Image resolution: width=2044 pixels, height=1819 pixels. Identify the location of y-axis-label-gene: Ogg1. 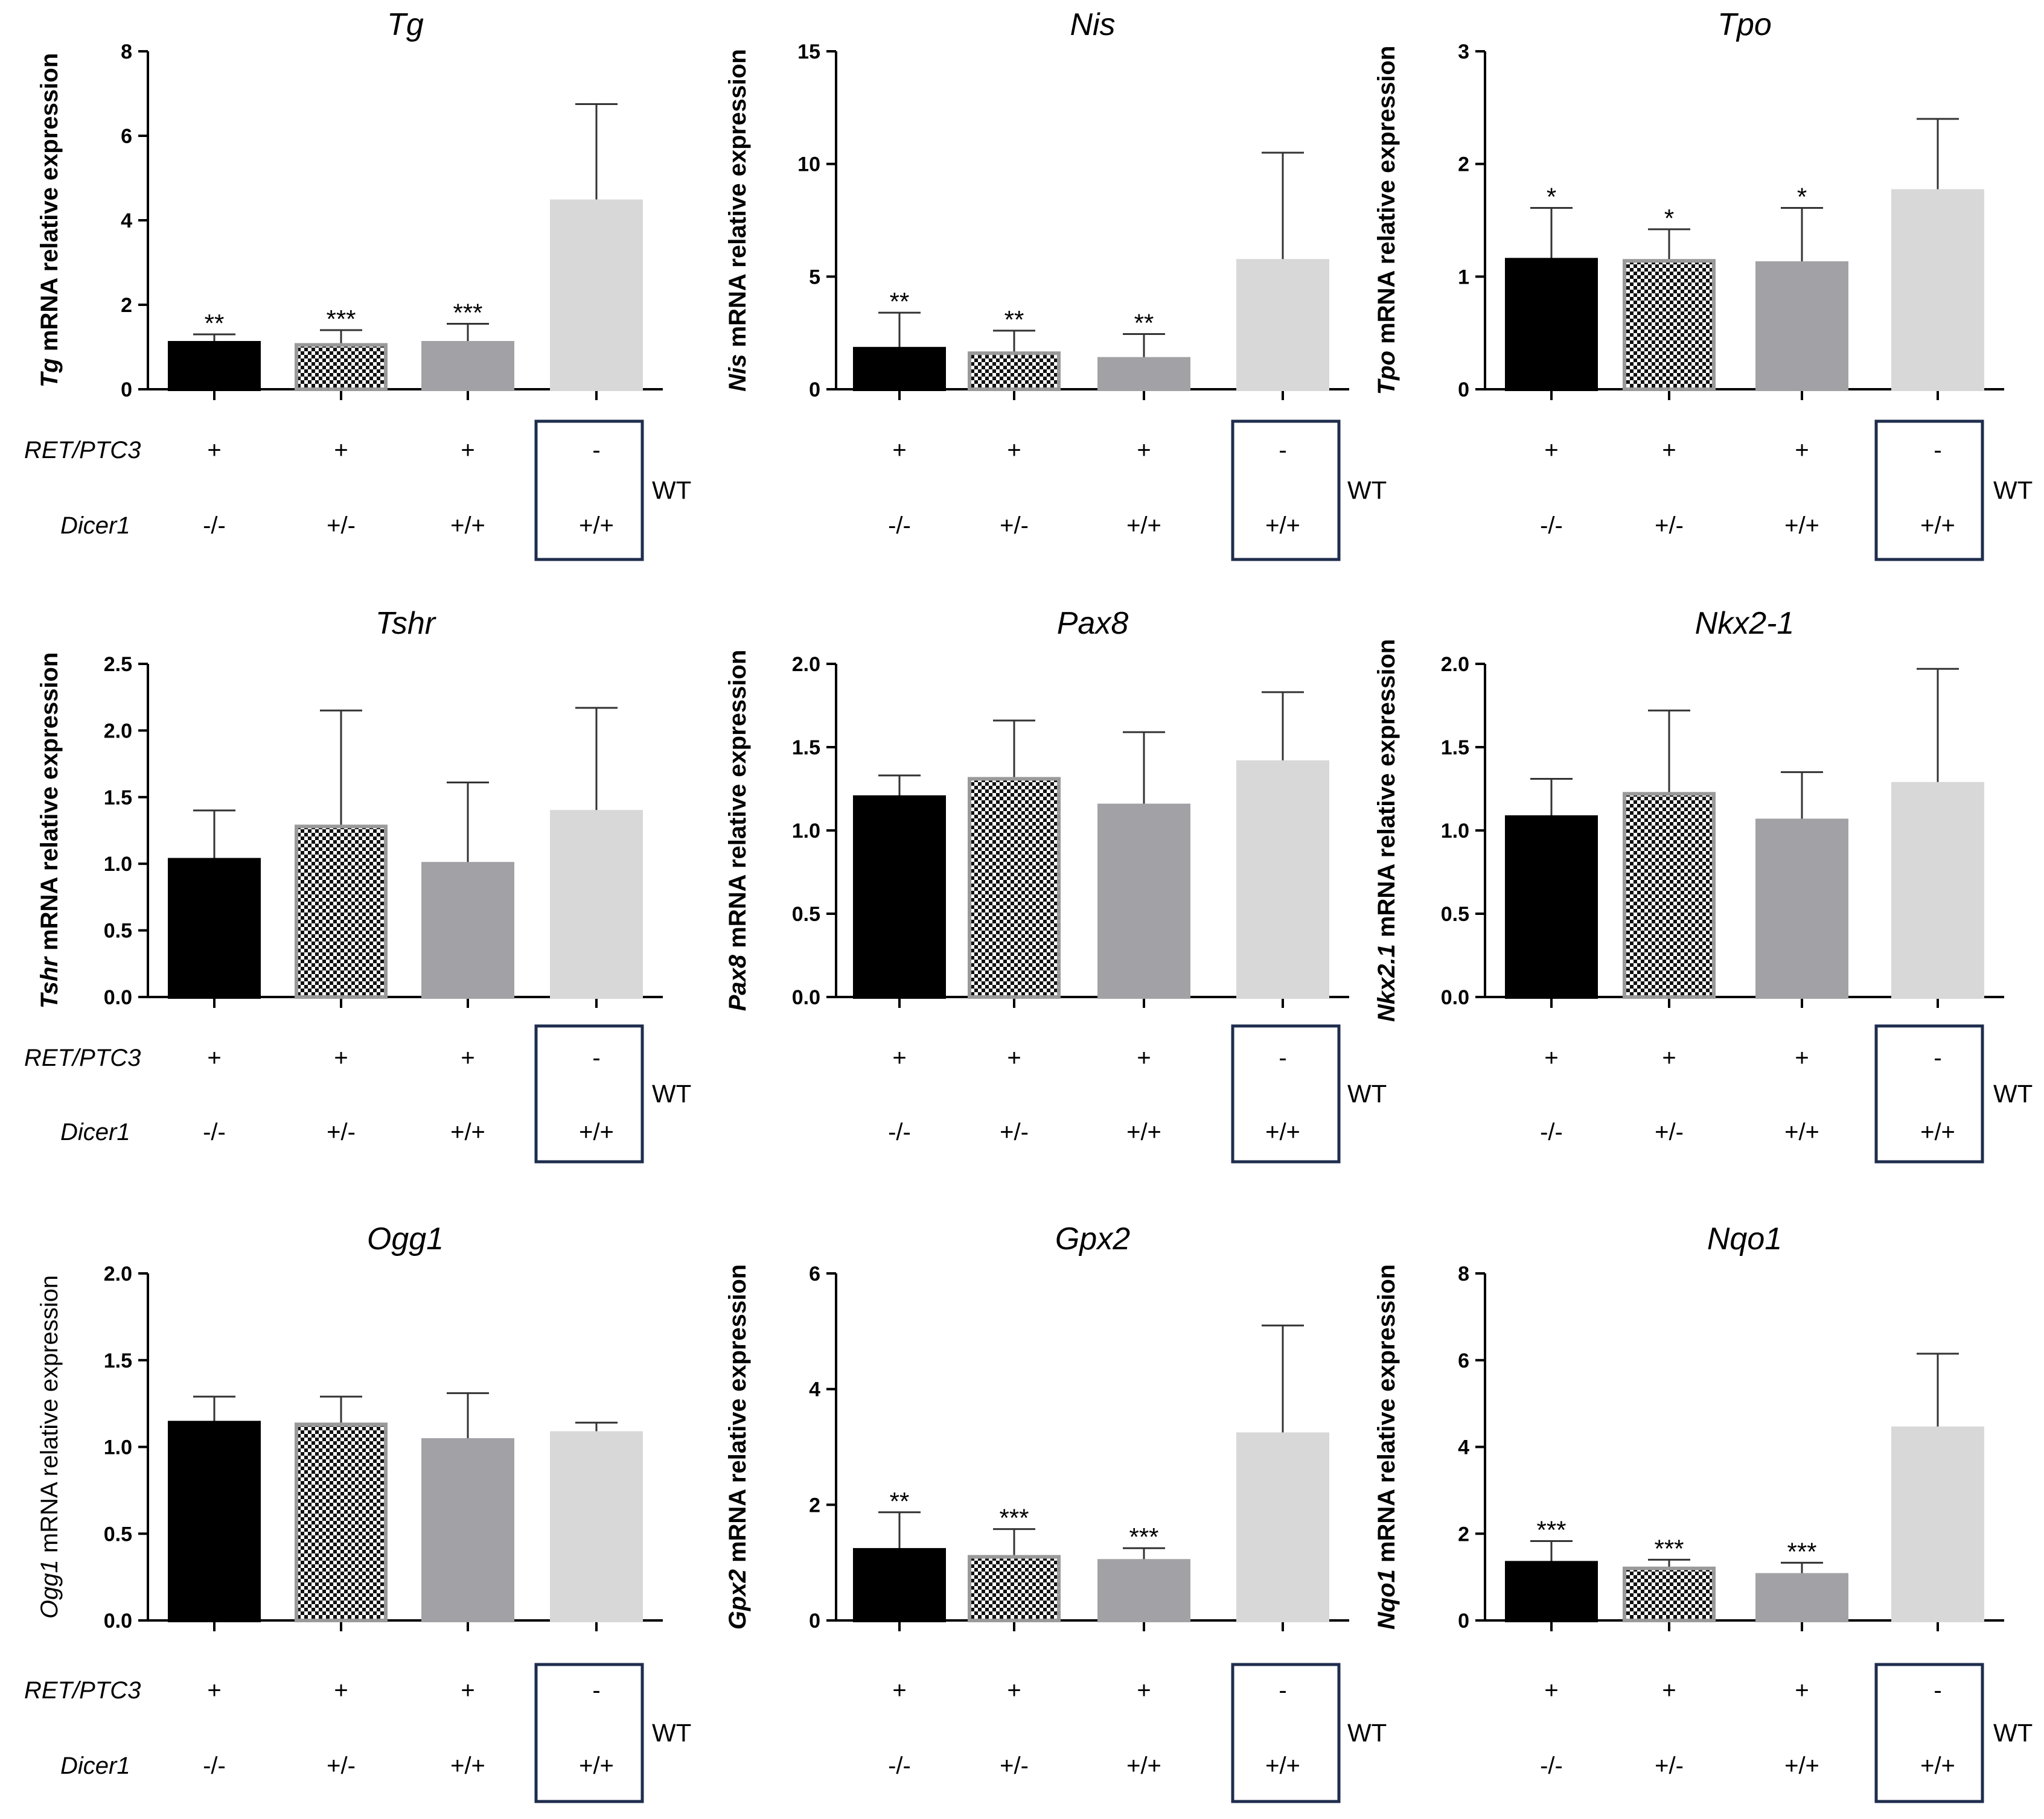
(49, 1589).